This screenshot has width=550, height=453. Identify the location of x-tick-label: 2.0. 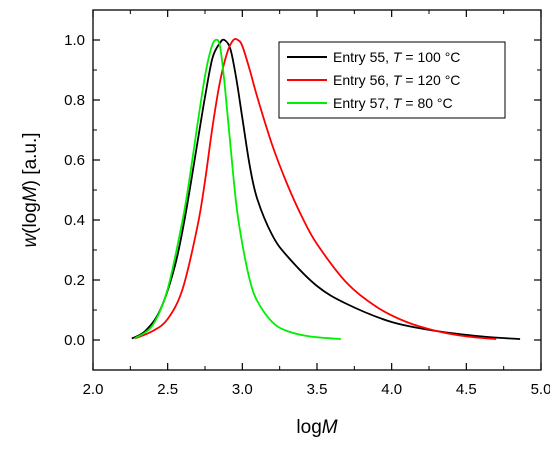
(93, 389).